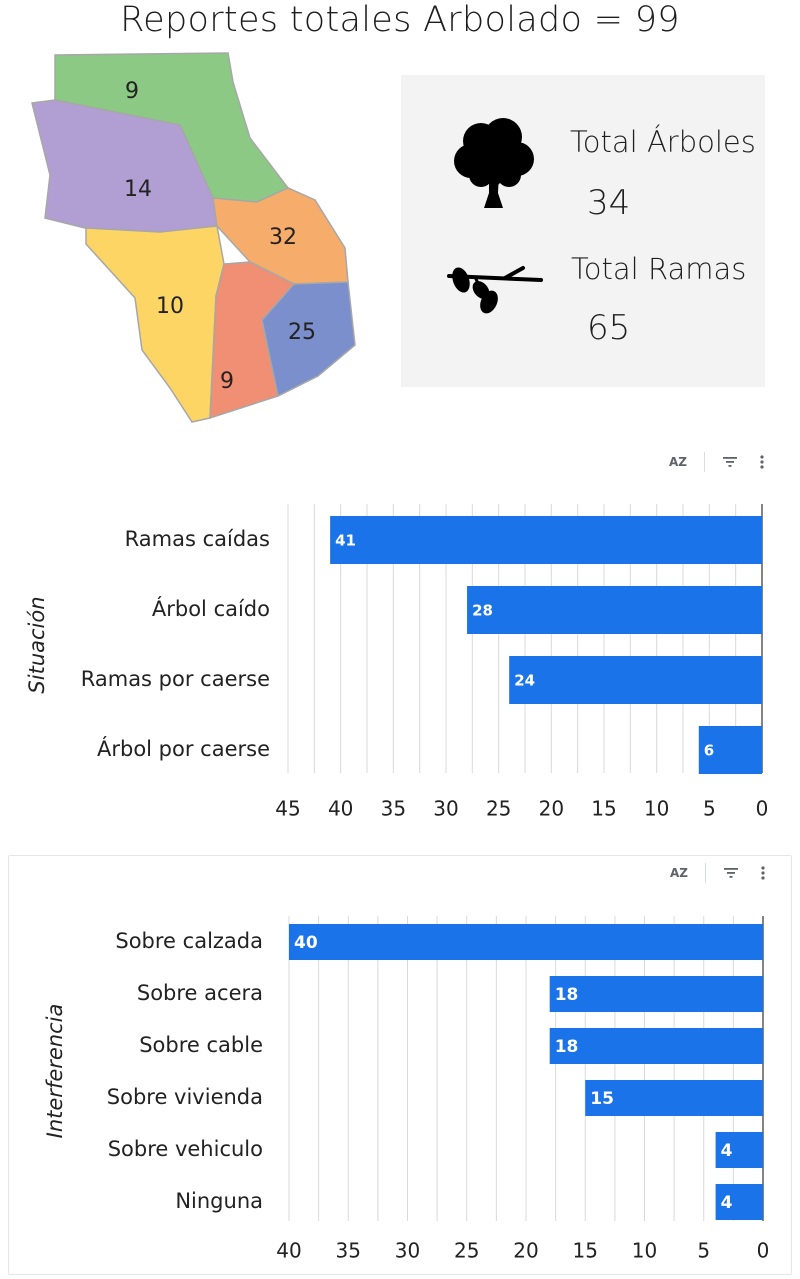  What do you see at coordinates (602, 1099) in the screenshot?
I see `bar-data-label: 15` at bounding box center [602, 1099].